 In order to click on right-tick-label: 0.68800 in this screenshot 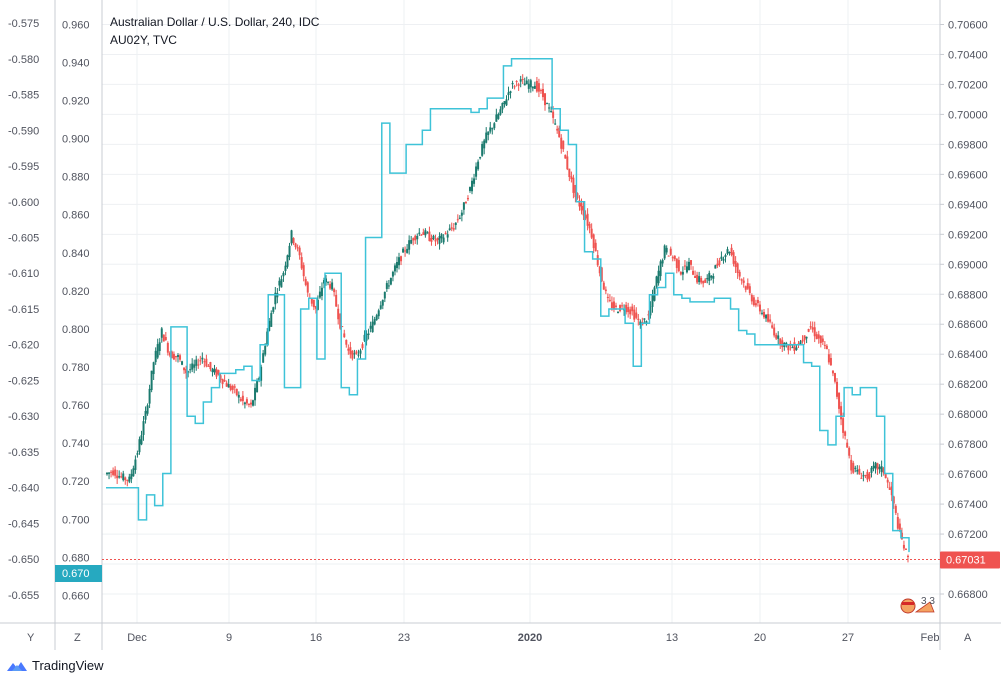, I will do `click(968, 295)`.